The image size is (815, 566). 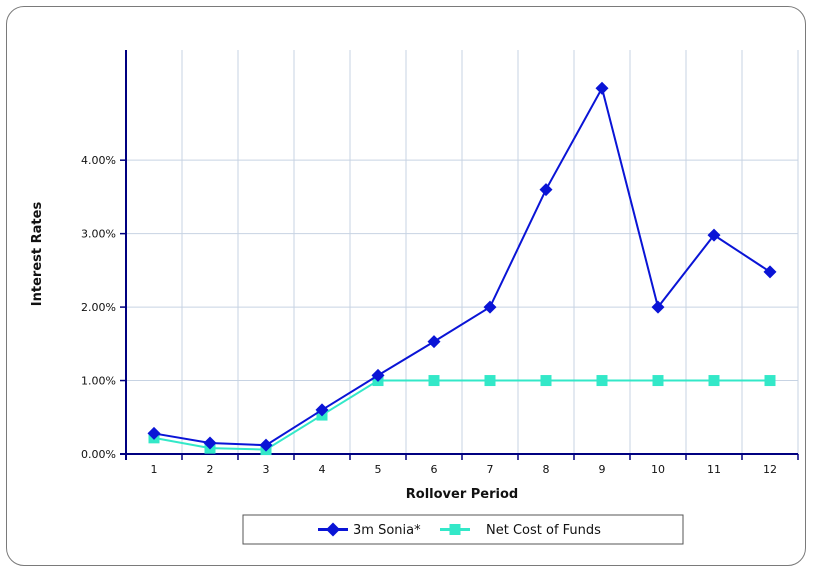 What do you see at coordinates (210, 469) in the screenshot?
I see `x-tick-label: 2` at bounding box center [210, 469].